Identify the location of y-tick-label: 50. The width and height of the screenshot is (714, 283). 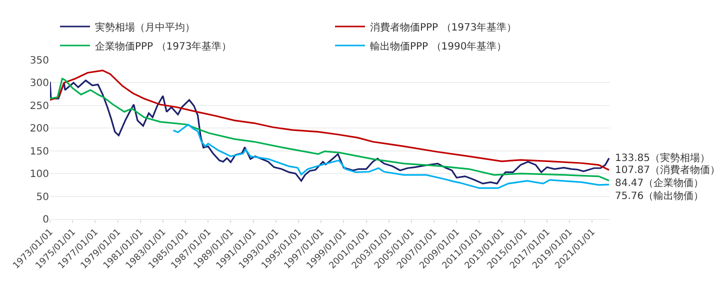
(42, 197).